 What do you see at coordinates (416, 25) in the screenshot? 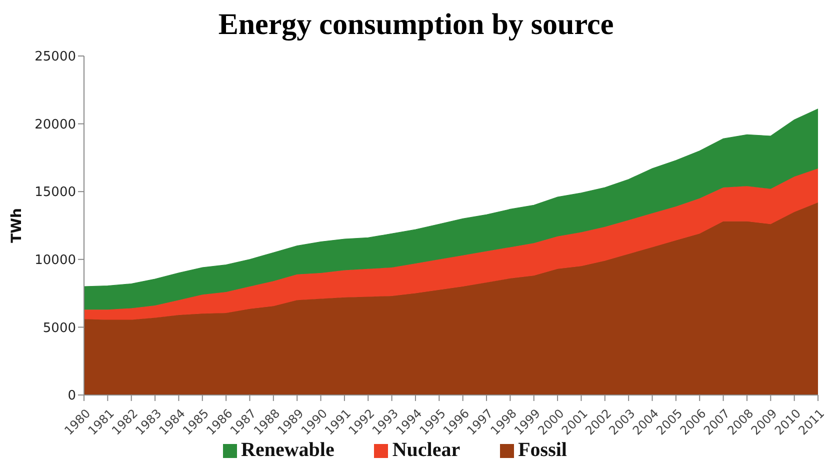
I see `chart-title: Energy consumption by source` at bounding box center [416, 25].